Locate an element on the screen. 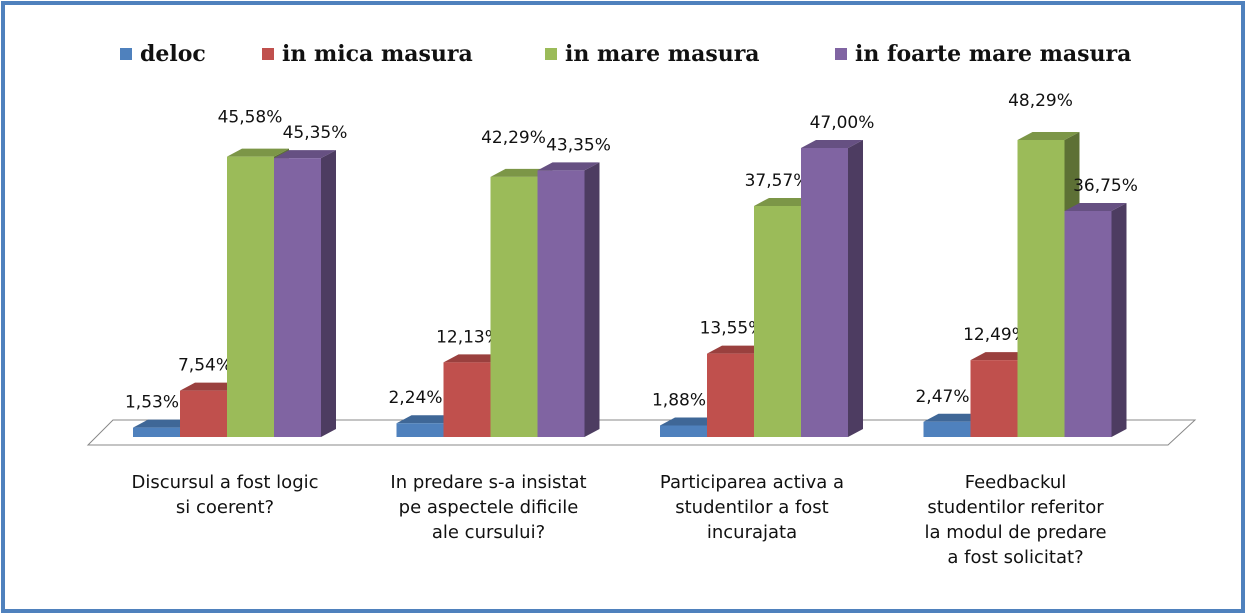 Image resolution: width=1246 pixels, height=614 pixels. value-label: 2,24% is located at coordinates (415, 398).